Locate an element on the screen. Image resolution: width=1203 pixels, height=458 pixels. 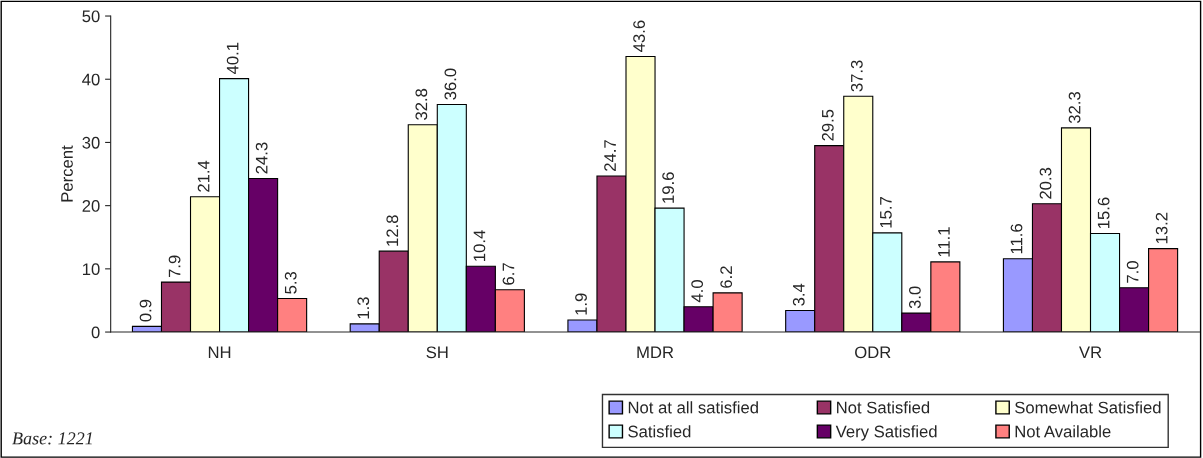
data-label: 1.9 is located at coordinates (581, 304).